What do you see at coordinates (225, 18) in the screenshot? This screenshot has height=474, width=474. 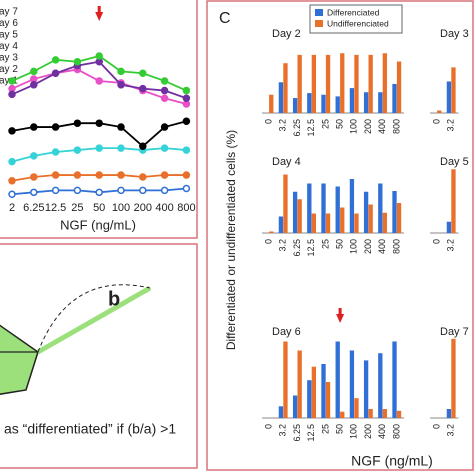 I see `panel-label: C` at bounding box center [225, 18].